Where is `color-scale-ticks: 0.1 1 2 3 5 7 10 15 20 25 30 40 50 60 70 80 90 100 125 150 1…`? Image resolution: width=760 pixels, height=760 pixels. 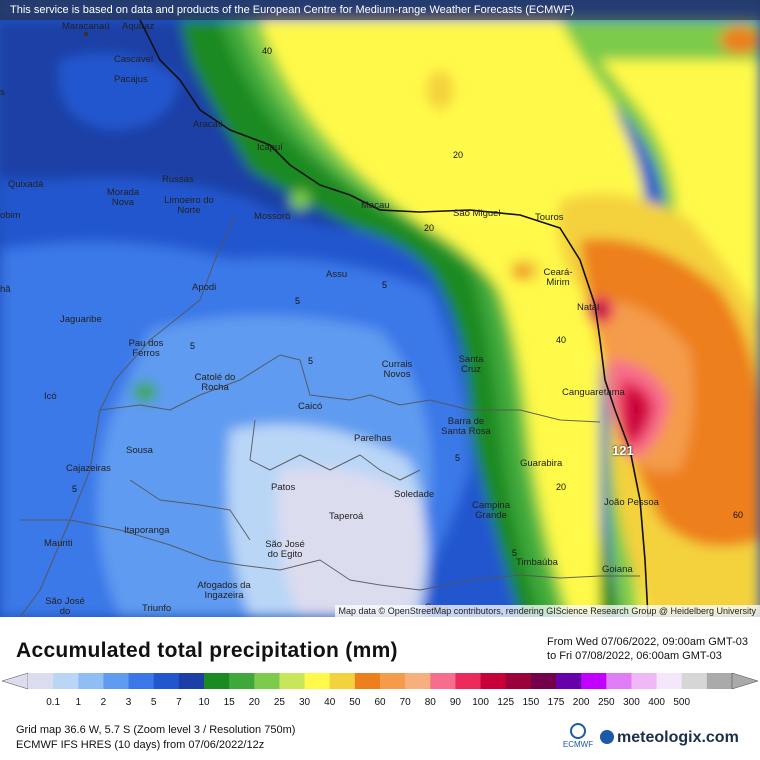 color-scale-ticks: 0.1 1 2 3 5 7 10 15 20 25 30 40 50 60 70 80 90 100 125 150 1… is located at coordinates (380, 704).